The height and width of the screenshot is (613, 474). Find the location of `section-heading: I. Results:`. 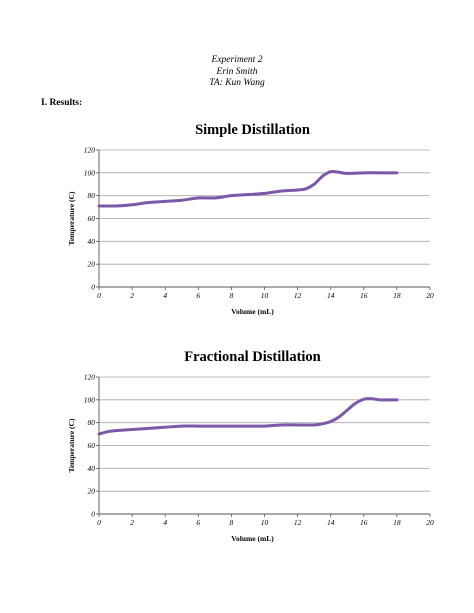

section-heading: I. Results: is located at coordinates (62, 103).